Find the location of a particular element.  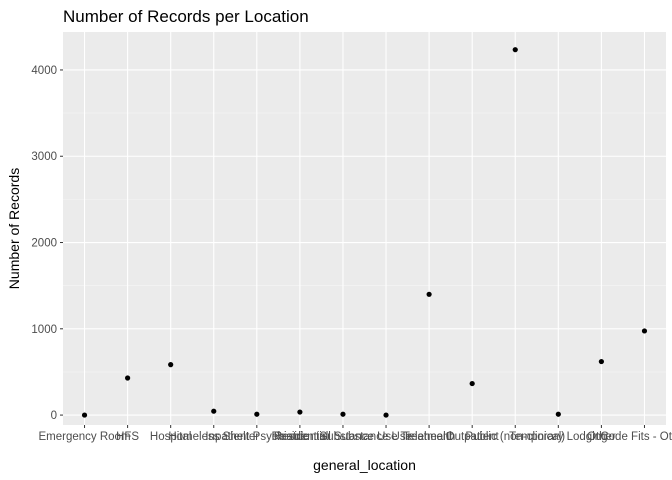

x-tick-label: Public (non-clinical) is located at coordinates (515, 437).